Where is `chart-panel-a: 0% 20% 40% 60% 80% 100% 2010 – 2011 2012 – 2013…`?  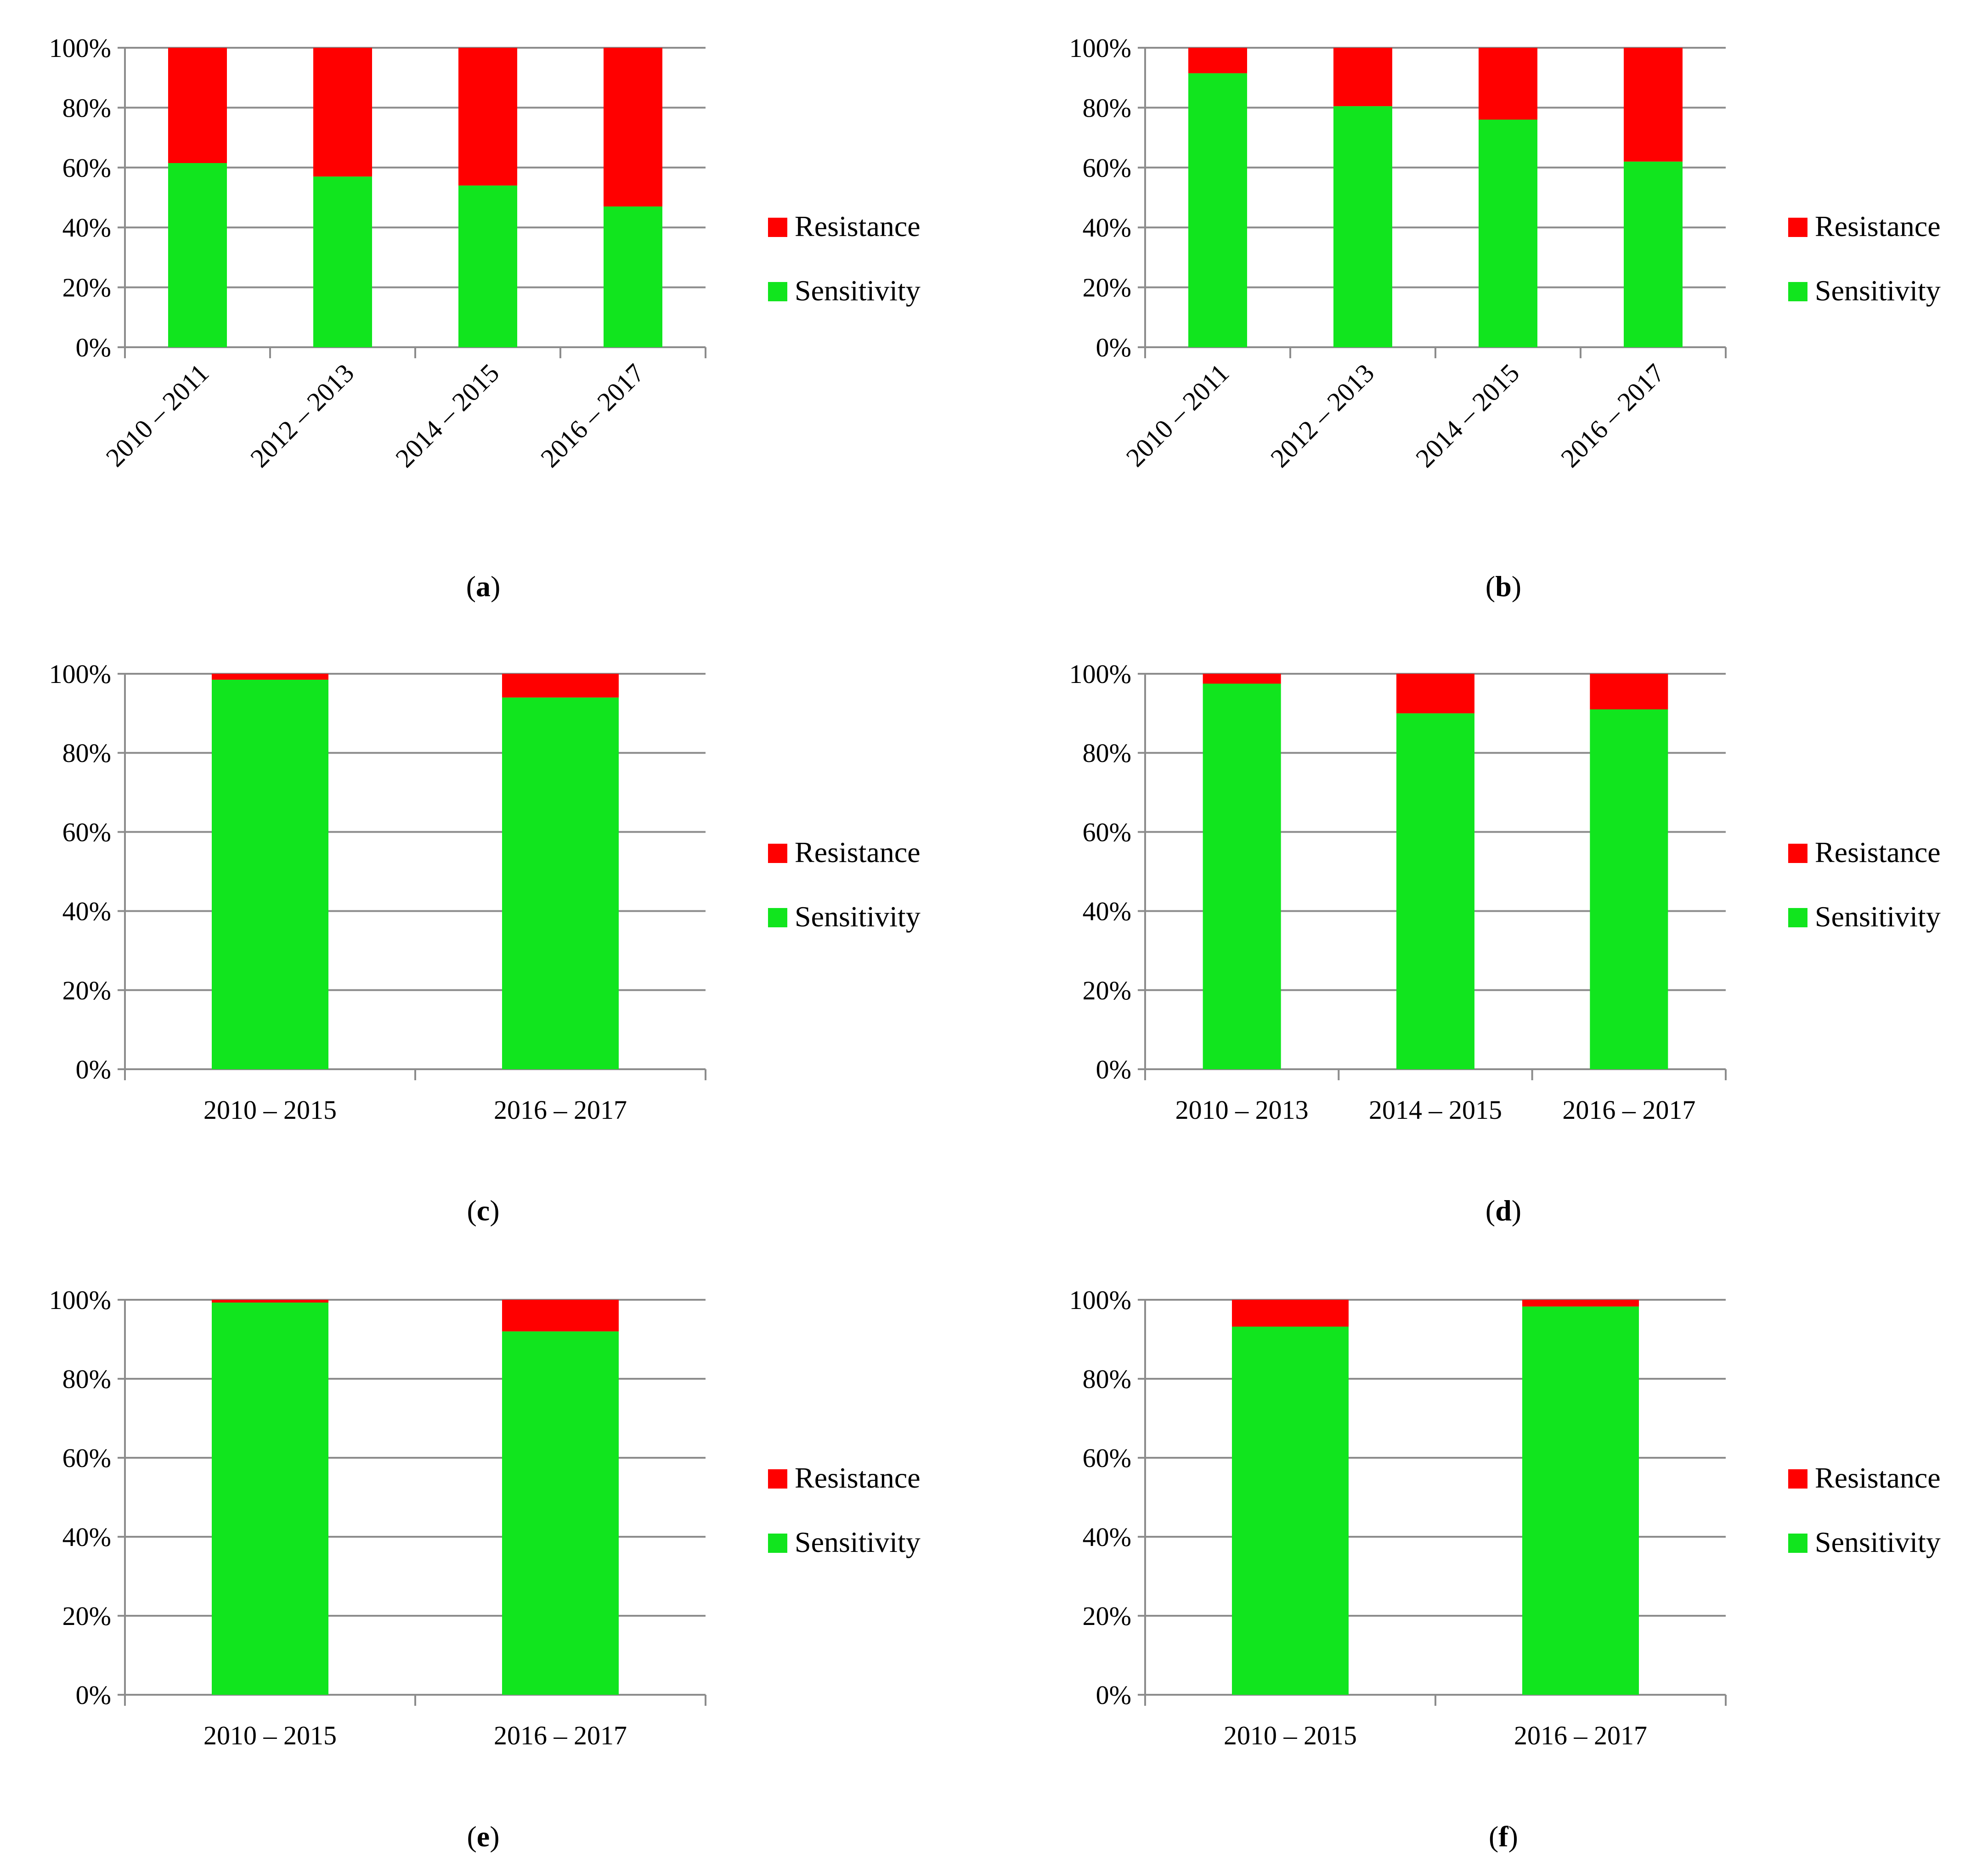
chart-panel-a: 0% 20% 40% 60% 80% 100% 2010 – 2011 2012 – 2013… is located at coordinates (485, 318).